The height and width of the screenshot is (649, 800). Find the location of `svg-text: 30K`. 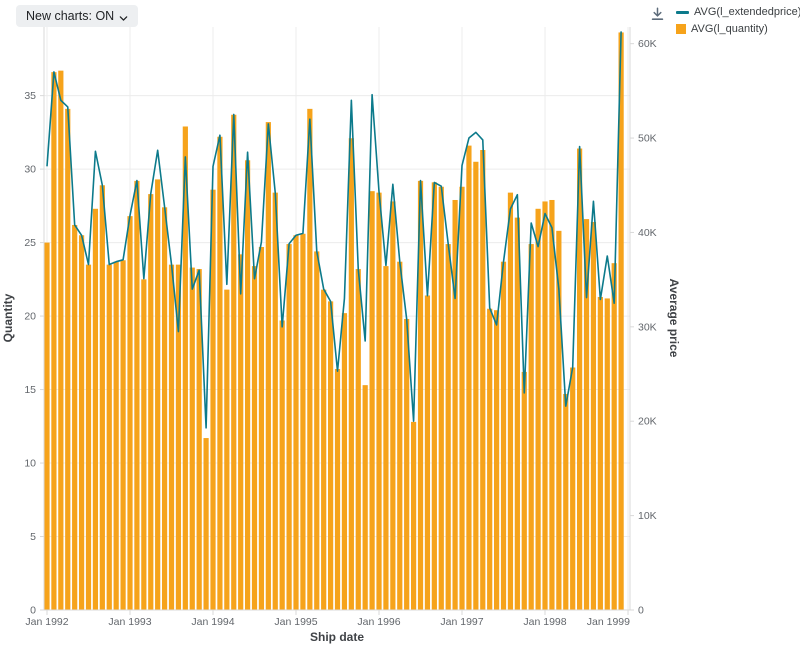

svg-text: 30K is located at coordinates (647, 327).